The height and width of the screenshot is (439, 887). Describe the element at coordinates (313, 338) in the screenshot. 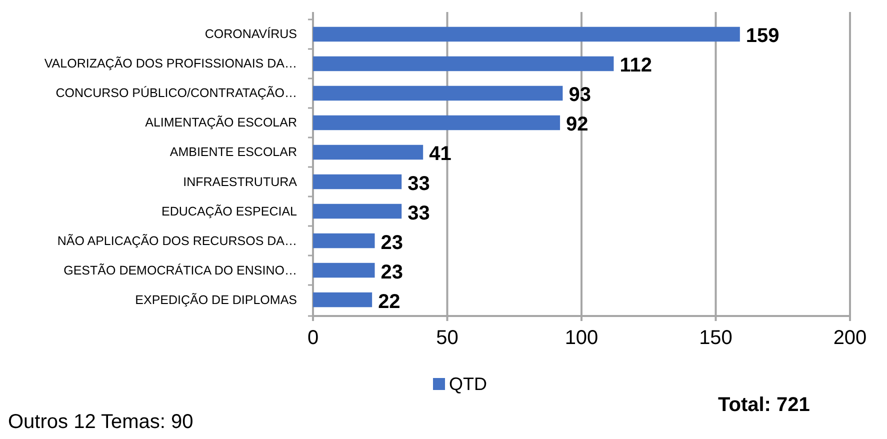

I see `x-tick-label: 0` at that location.